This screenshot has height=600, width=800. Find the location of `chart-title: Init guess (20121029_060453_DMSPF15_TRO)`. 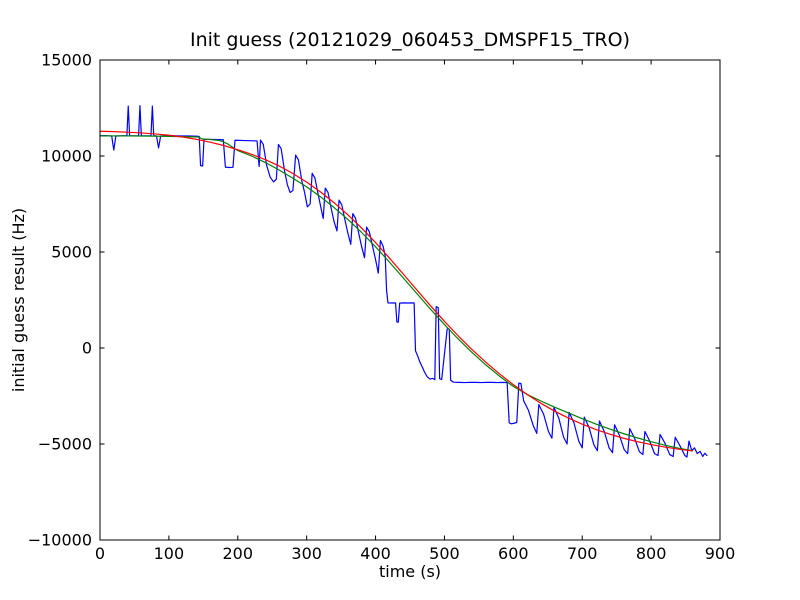

chart-title: Init guess (20121029_060453_DMSPF15_TRO) is located at coordinates (410, 40).